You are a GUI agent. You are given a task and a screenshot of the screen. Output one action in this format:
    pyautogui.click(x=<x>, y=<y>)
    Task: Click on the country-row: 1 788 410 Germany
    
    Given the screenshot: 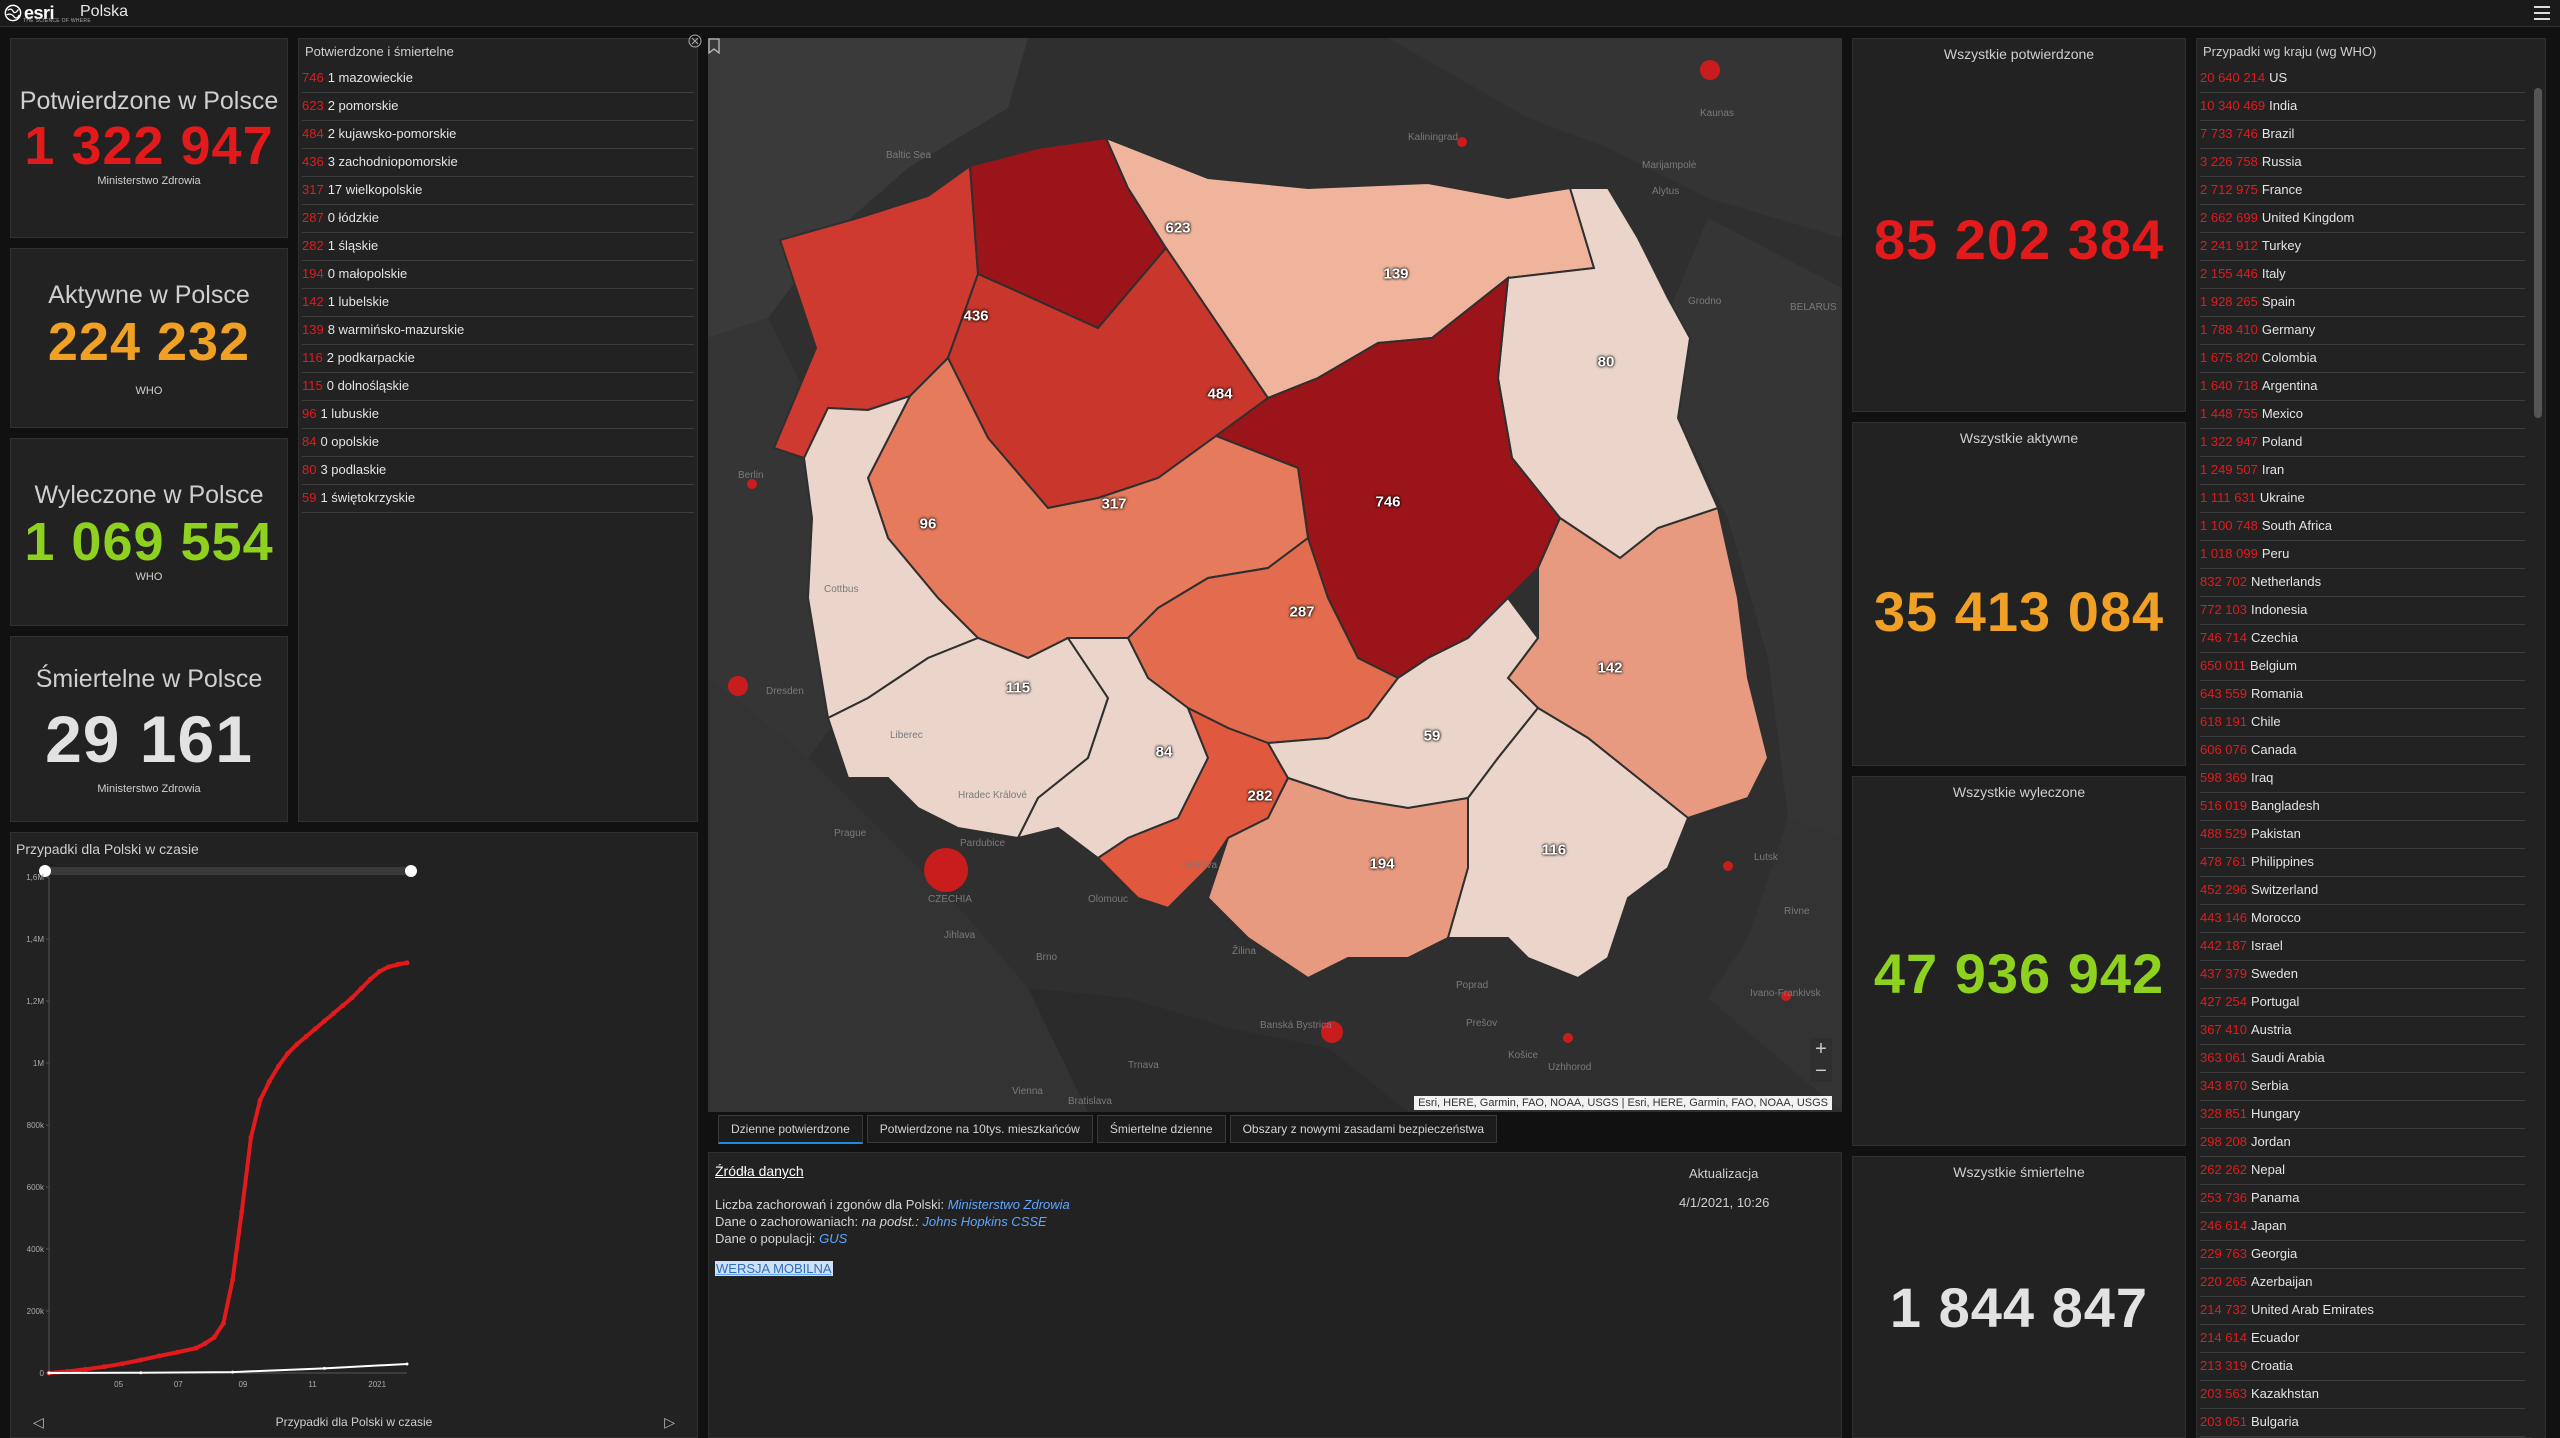 What is the action you would take?
    pyautogui.click(x=2362, y=331)
    